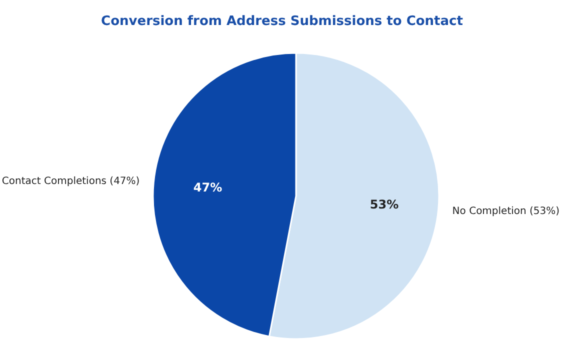  Describe the element at coordinates (506, 211) in the screenshot. I see `slice-label: No Completion (53%)` at that location.